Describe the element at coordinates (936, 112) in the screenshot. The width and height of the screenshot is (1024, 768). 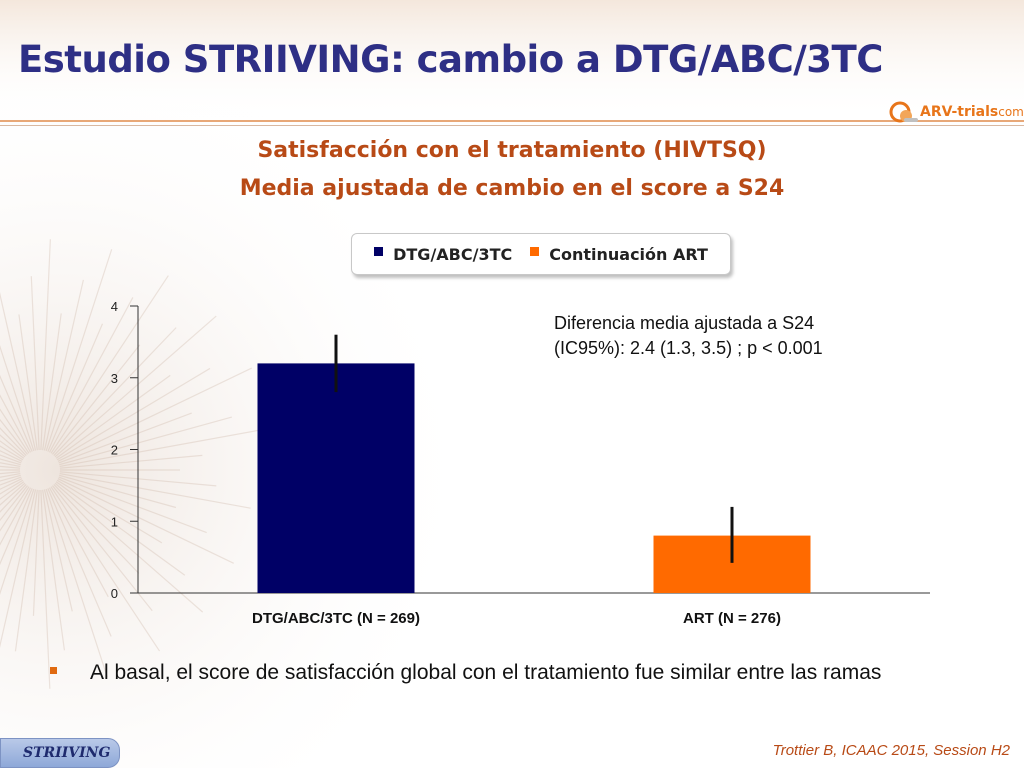
I see `logo-name: ARV` at that location.